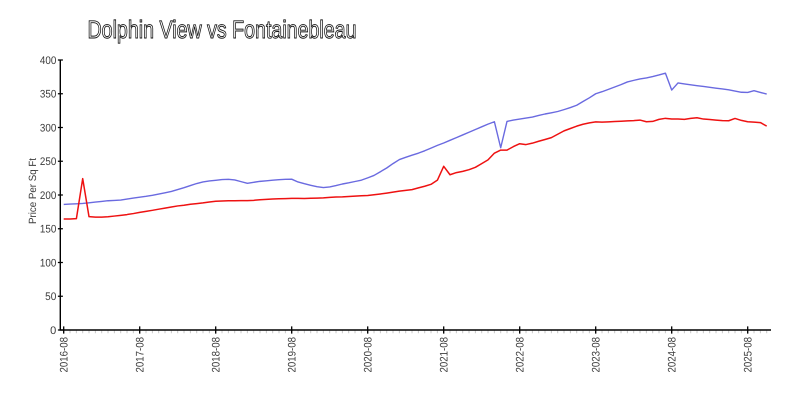 The height and width of the screenshot is (405, 800). I want to click on svg-text: 2023-08, so click(597, 355).